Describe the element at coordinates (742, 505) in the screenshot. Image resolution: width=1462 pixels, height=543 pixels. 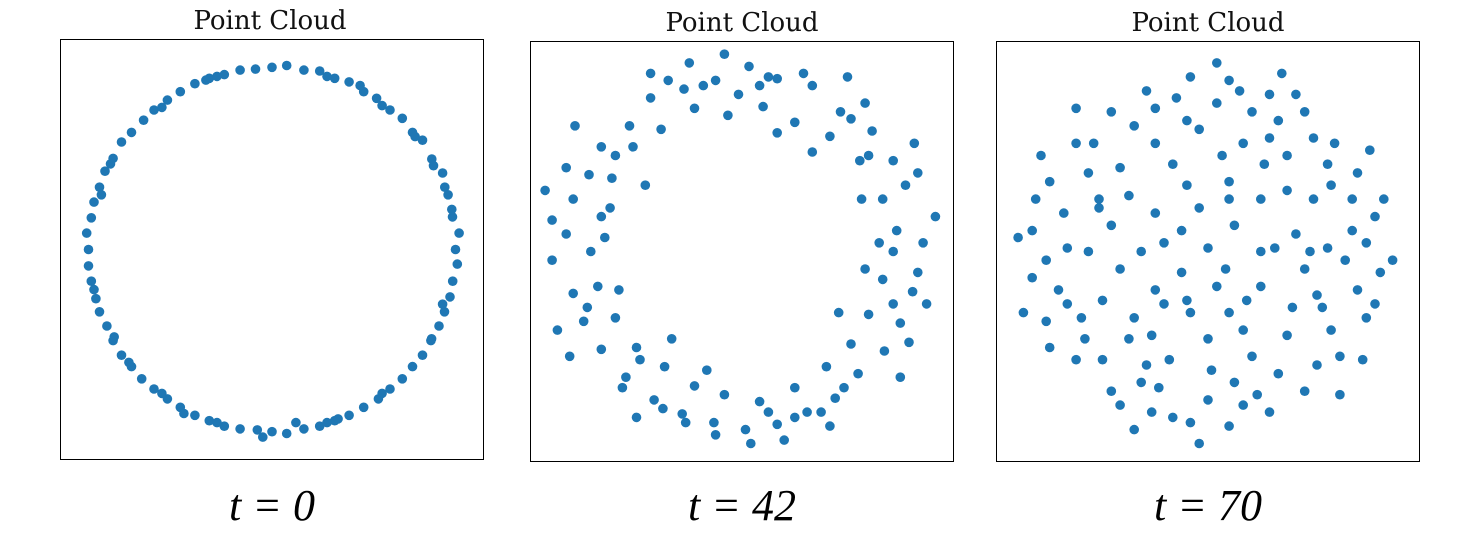
I see `time-caption: t = 42` at that location.